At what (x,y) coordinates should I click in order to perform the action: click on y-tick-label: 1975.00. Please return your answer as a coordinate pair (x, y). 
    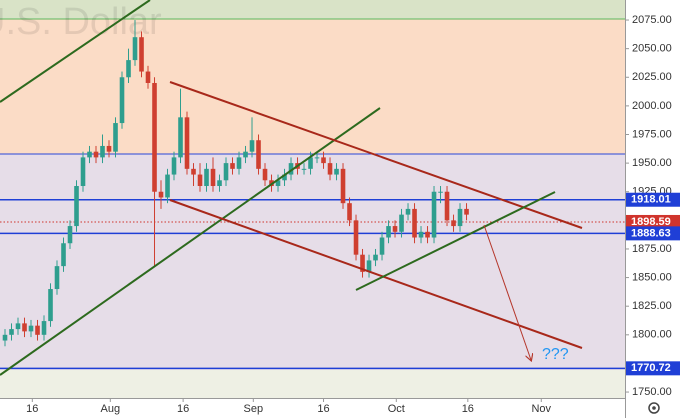
    Looking at the image, I should click on (652, 134).